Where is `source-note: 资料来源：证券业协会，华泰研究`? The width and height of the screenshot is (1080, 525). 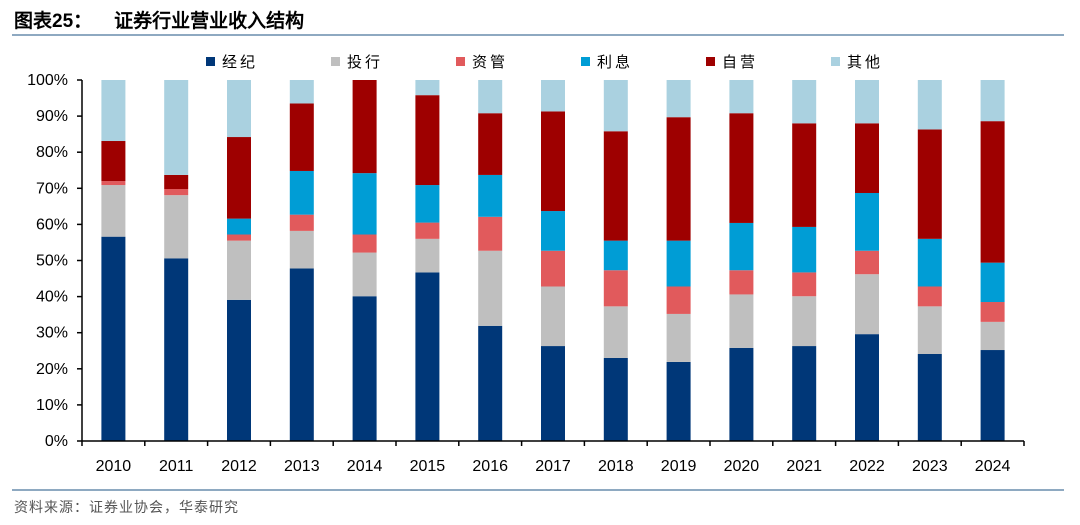 source-note: 资料来源：证券业协会，华泰研究 is located at coordinates (126, 507).